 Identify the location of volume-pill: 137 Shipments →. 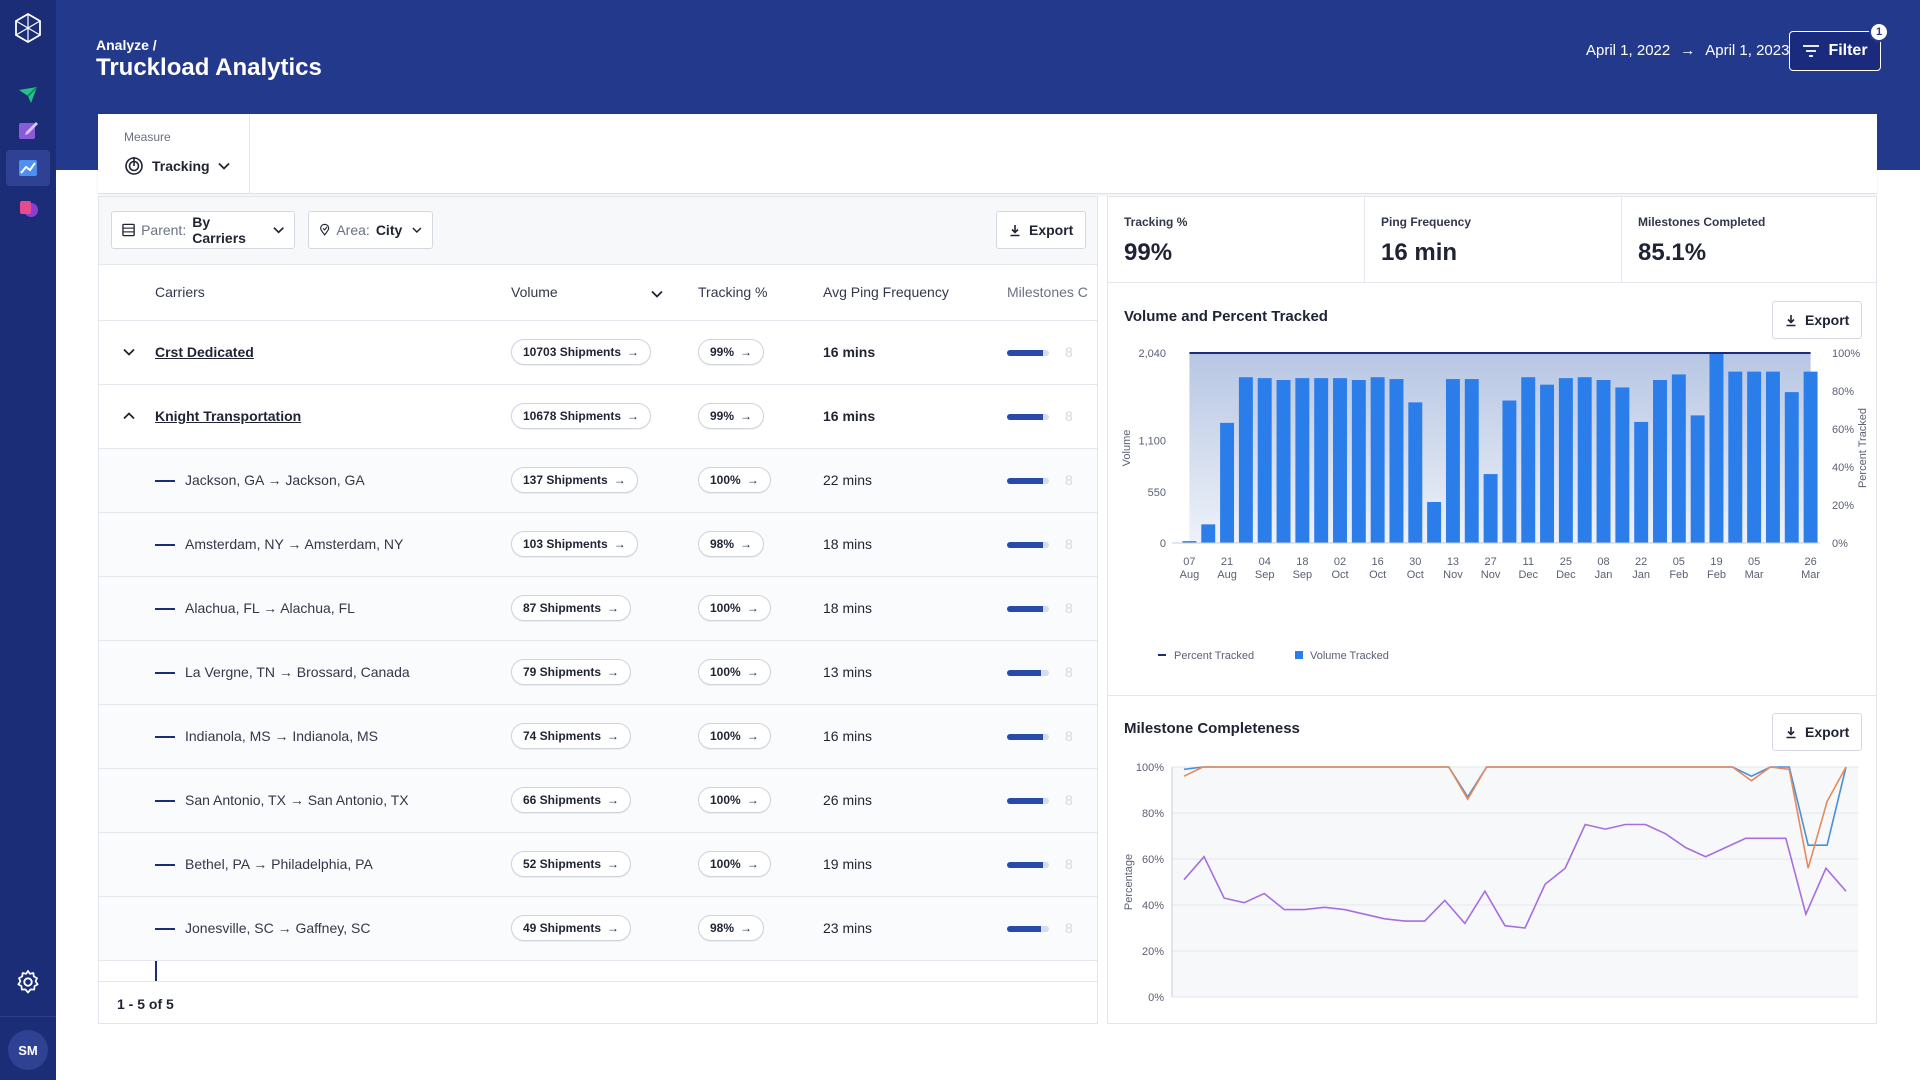
(574, 480).